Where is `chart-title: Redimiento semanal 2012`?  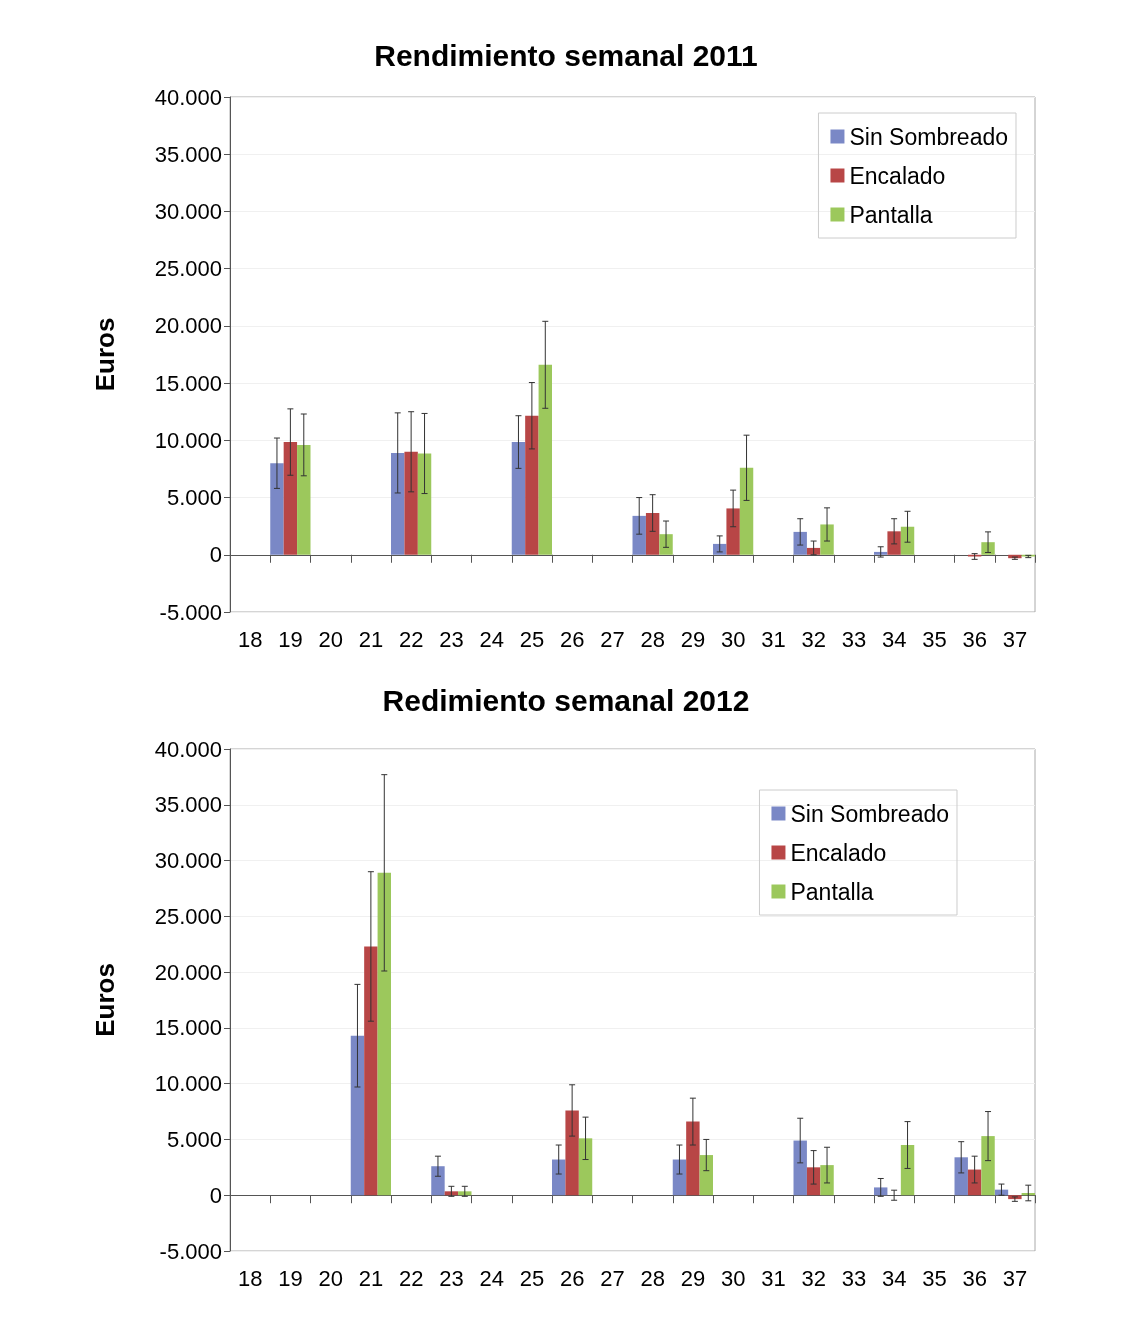
chart-title: Redimiento semanal 2012 is located at coordinates (566, 700).